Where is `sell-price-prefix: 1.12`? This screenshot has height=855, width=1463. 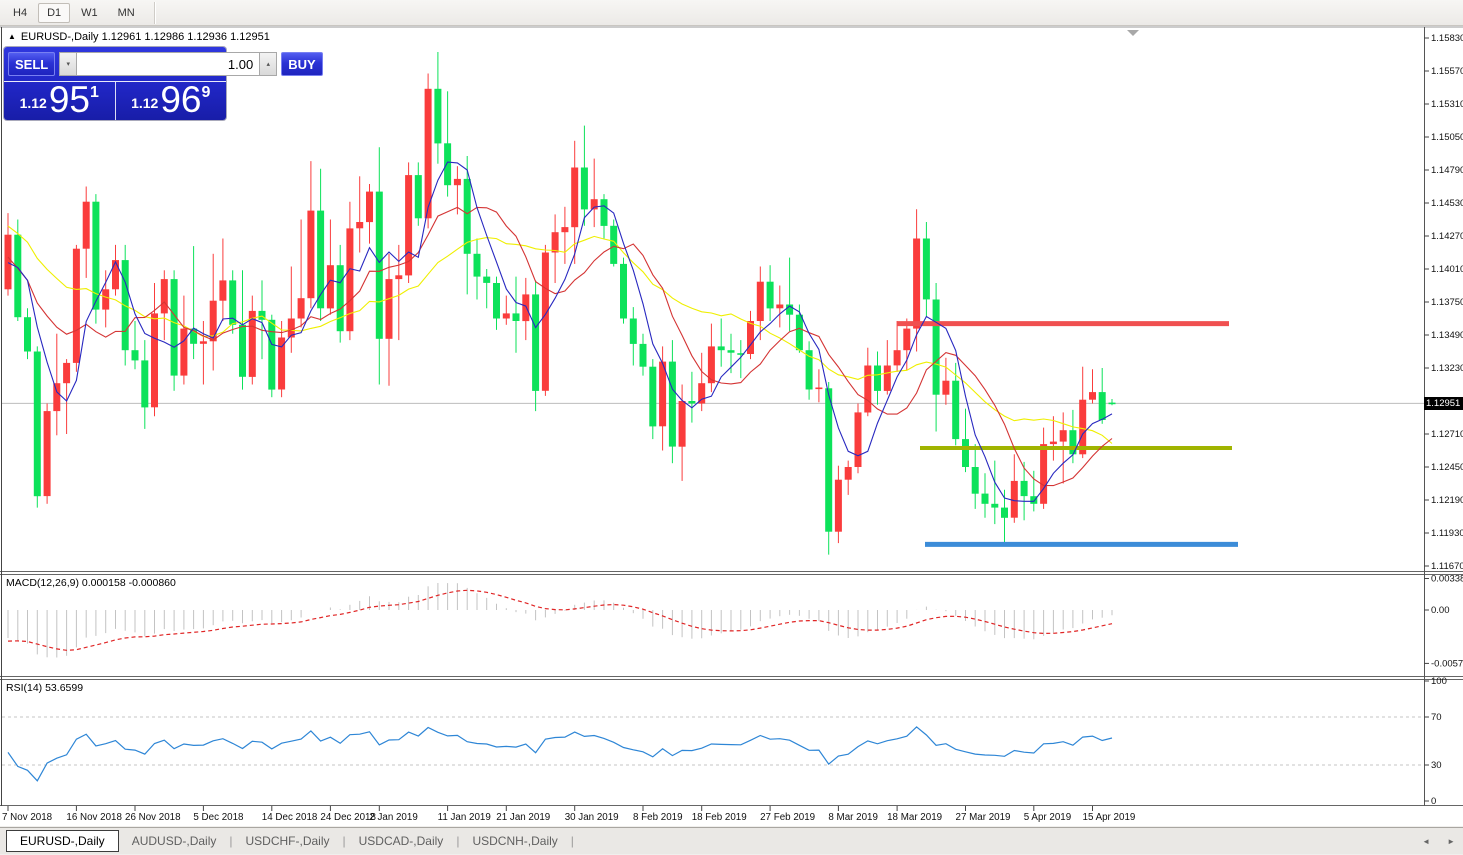 sell-price-prefix: 1.12 is located at coordinates (33, 103).